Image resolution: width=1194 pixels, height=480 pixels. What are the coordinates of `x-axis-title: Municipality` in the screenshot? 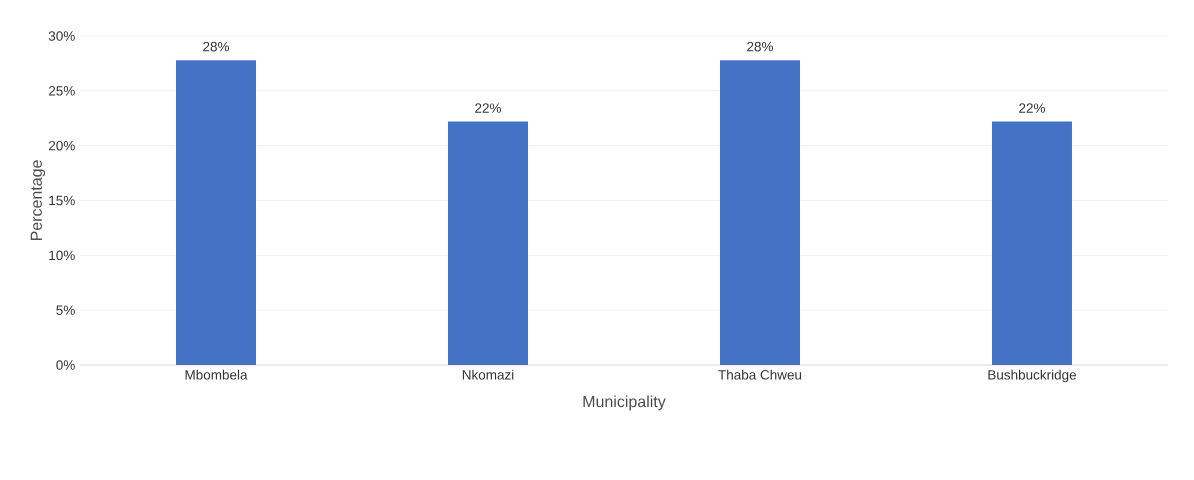 It's located at (624, 403).